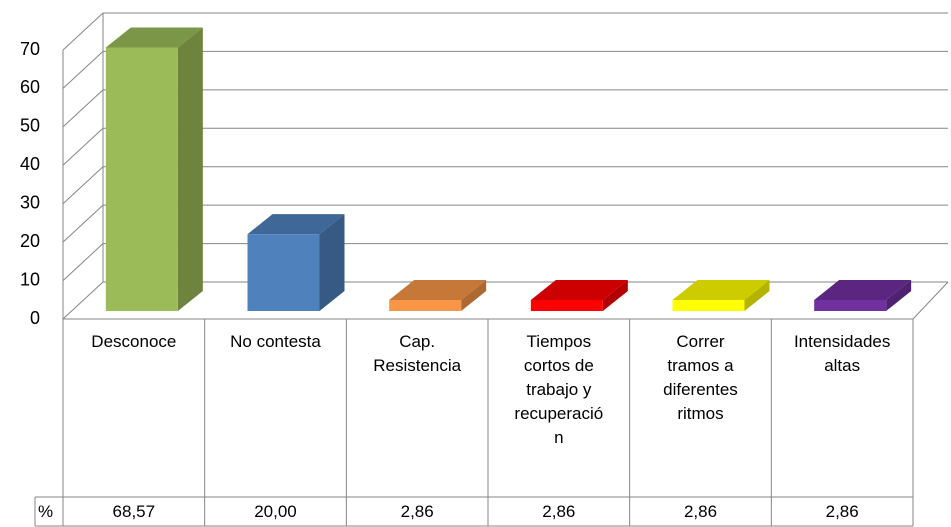 This screenshot has height=527, width=951. I want to click on floor-edge, so click(930, 300).